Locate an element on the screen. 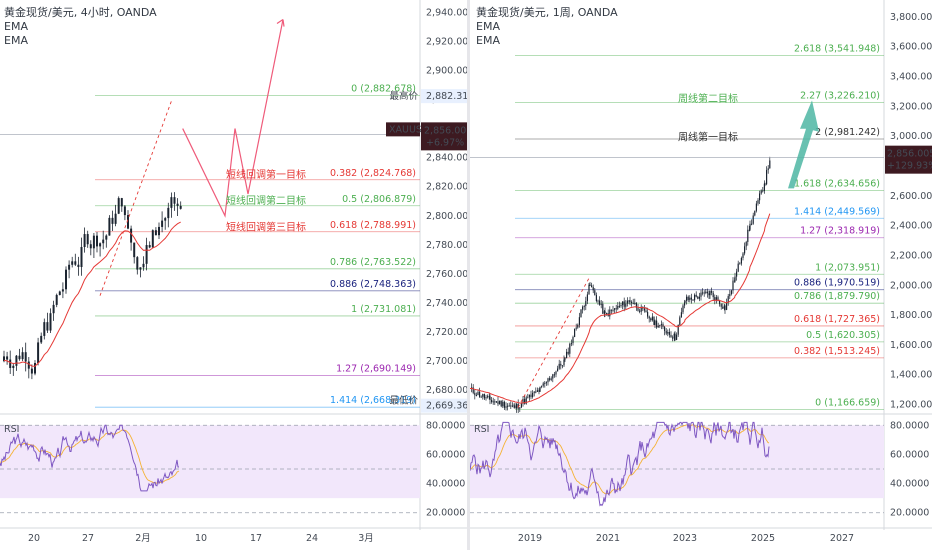 Image resolution: width=932 pixels, height=550 pixels. price-axis-tick-label: 2,200.000 is located at coordinates (911, 255).